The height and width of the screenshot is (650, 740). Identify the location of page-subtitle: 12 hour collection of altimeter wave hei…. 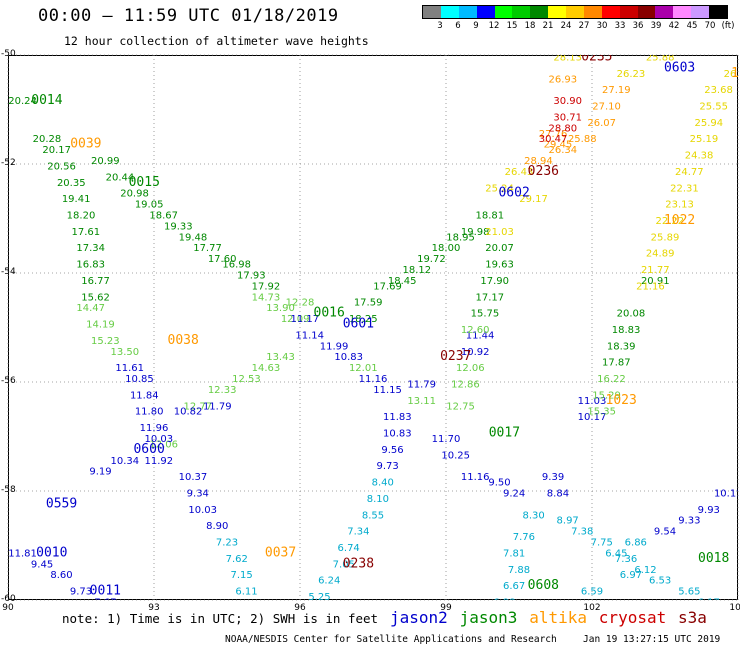
(216, 41).